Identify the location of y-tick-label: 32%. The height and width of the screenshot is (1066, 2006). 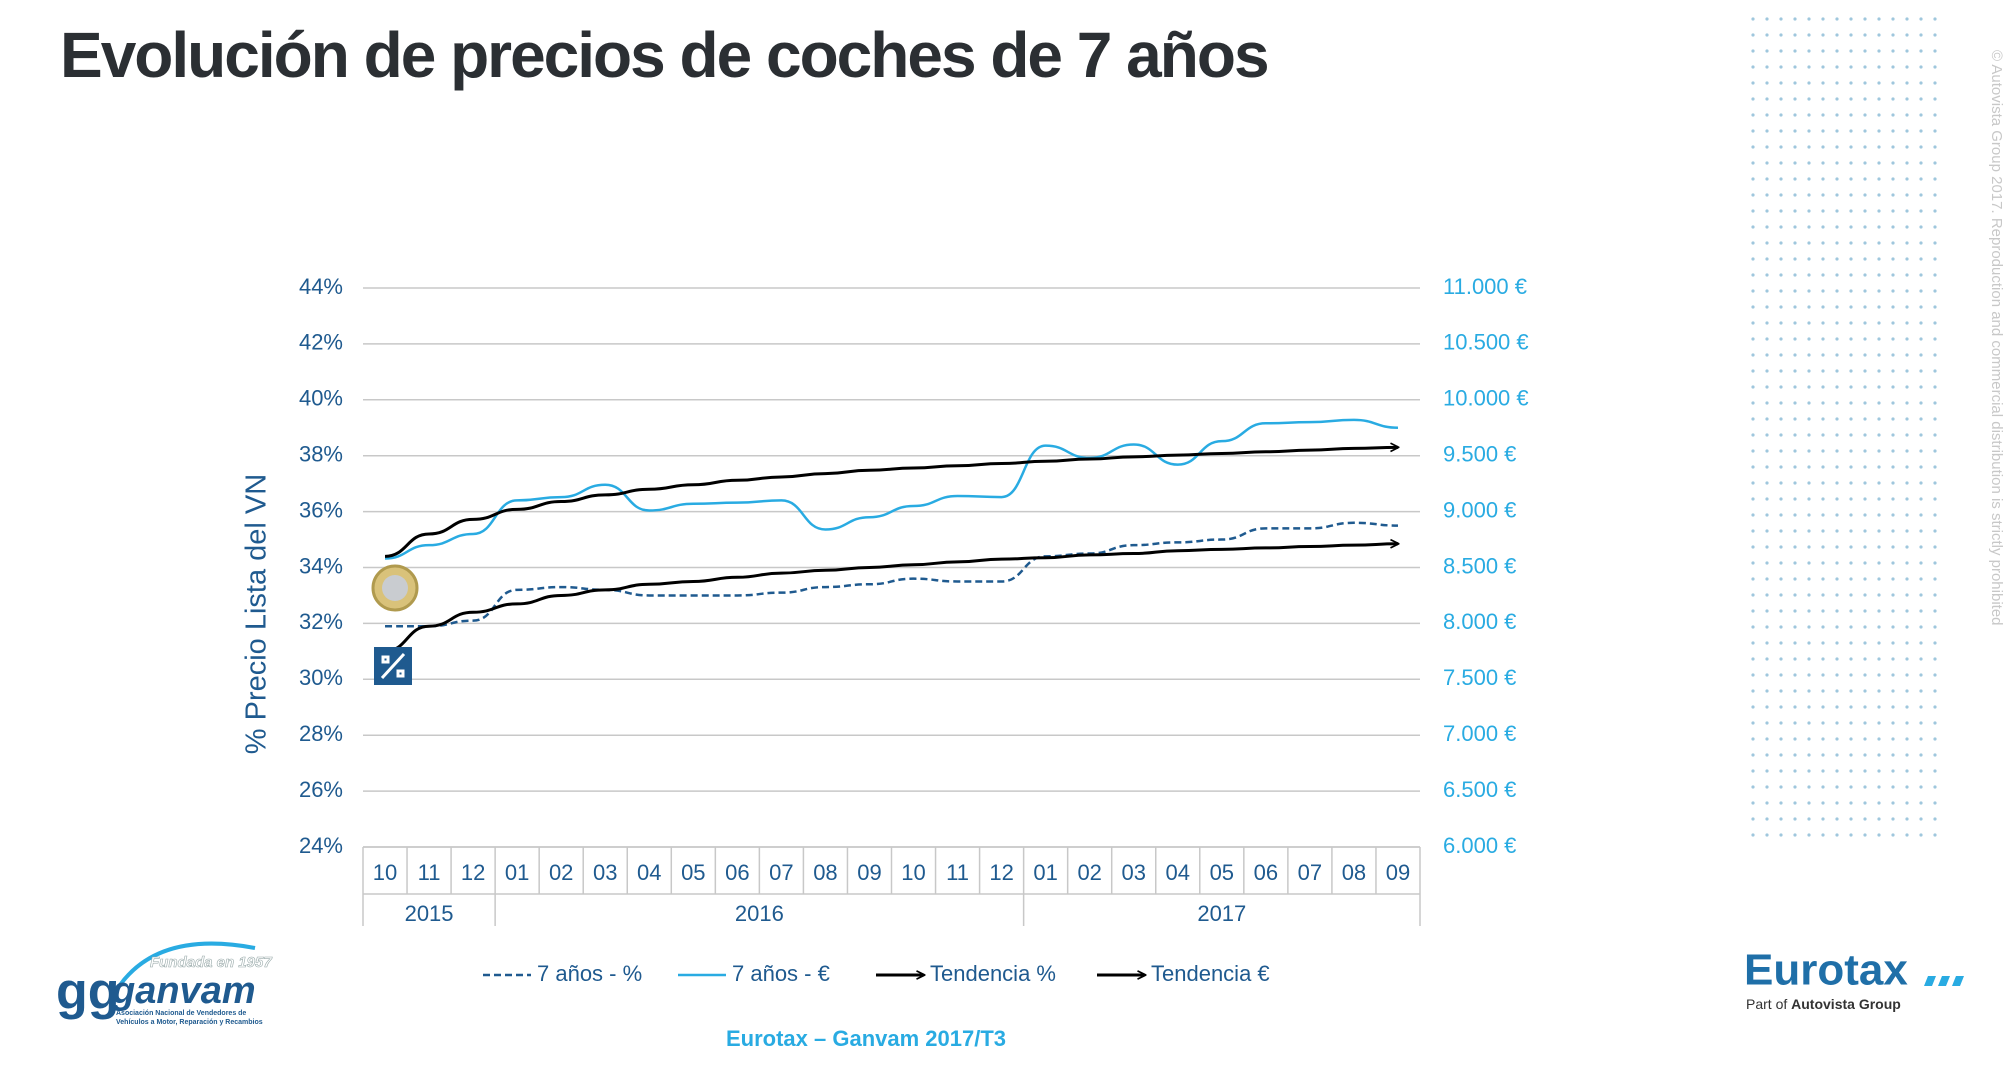
(321, 621).